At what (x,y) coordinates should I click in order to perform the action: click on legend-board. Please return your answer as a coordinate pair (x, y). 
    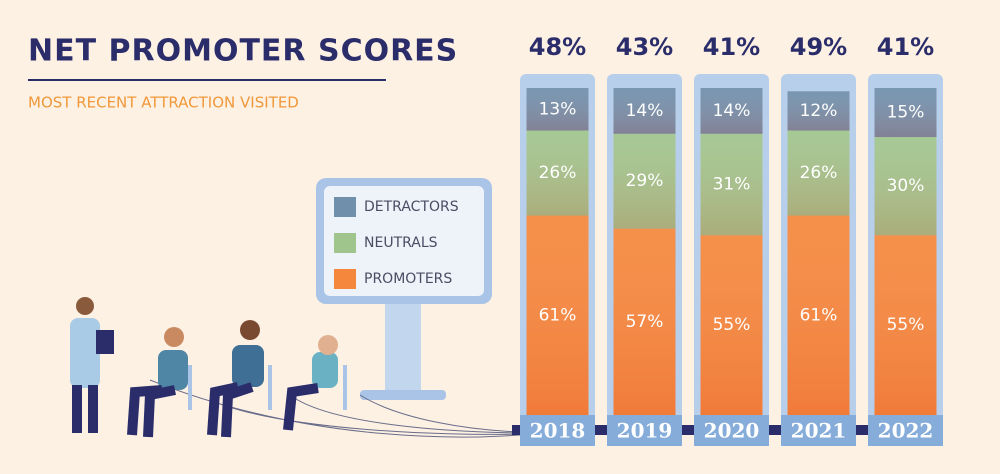
    Looking at the image, I should click on (404, 289).